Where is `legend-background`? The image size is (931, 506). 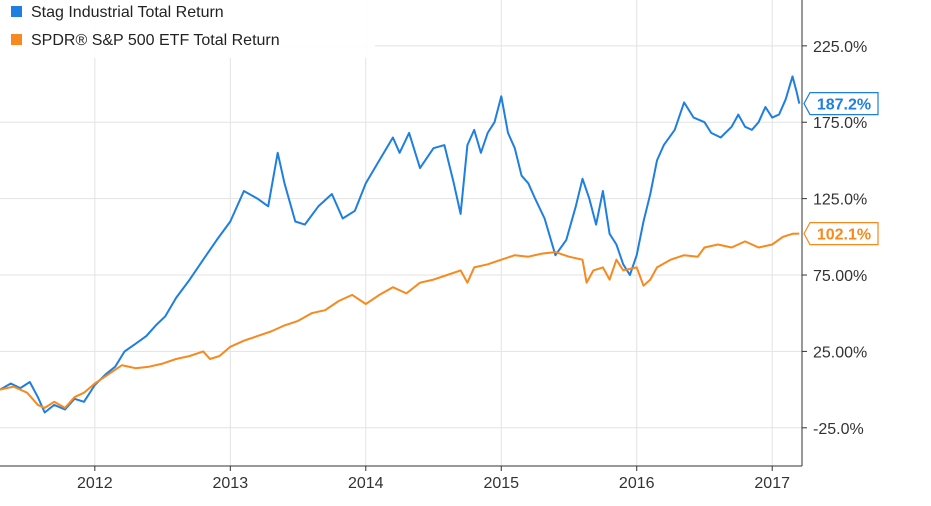
legend-background is located at coordinates (187, 29).